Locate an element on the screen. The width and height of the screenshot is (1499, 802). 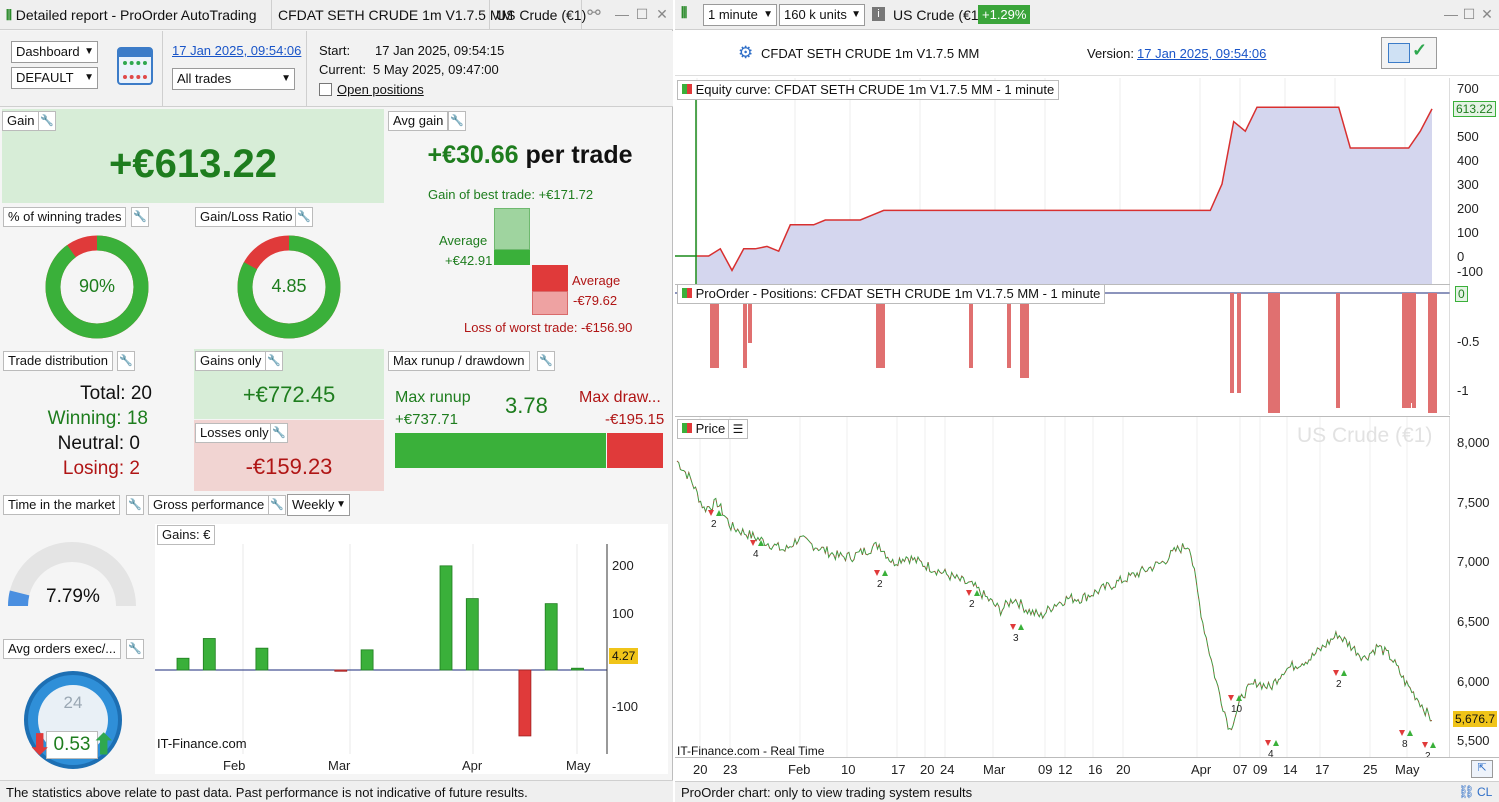
open-positions-label: Open positions is located at coordinates (380, 89).